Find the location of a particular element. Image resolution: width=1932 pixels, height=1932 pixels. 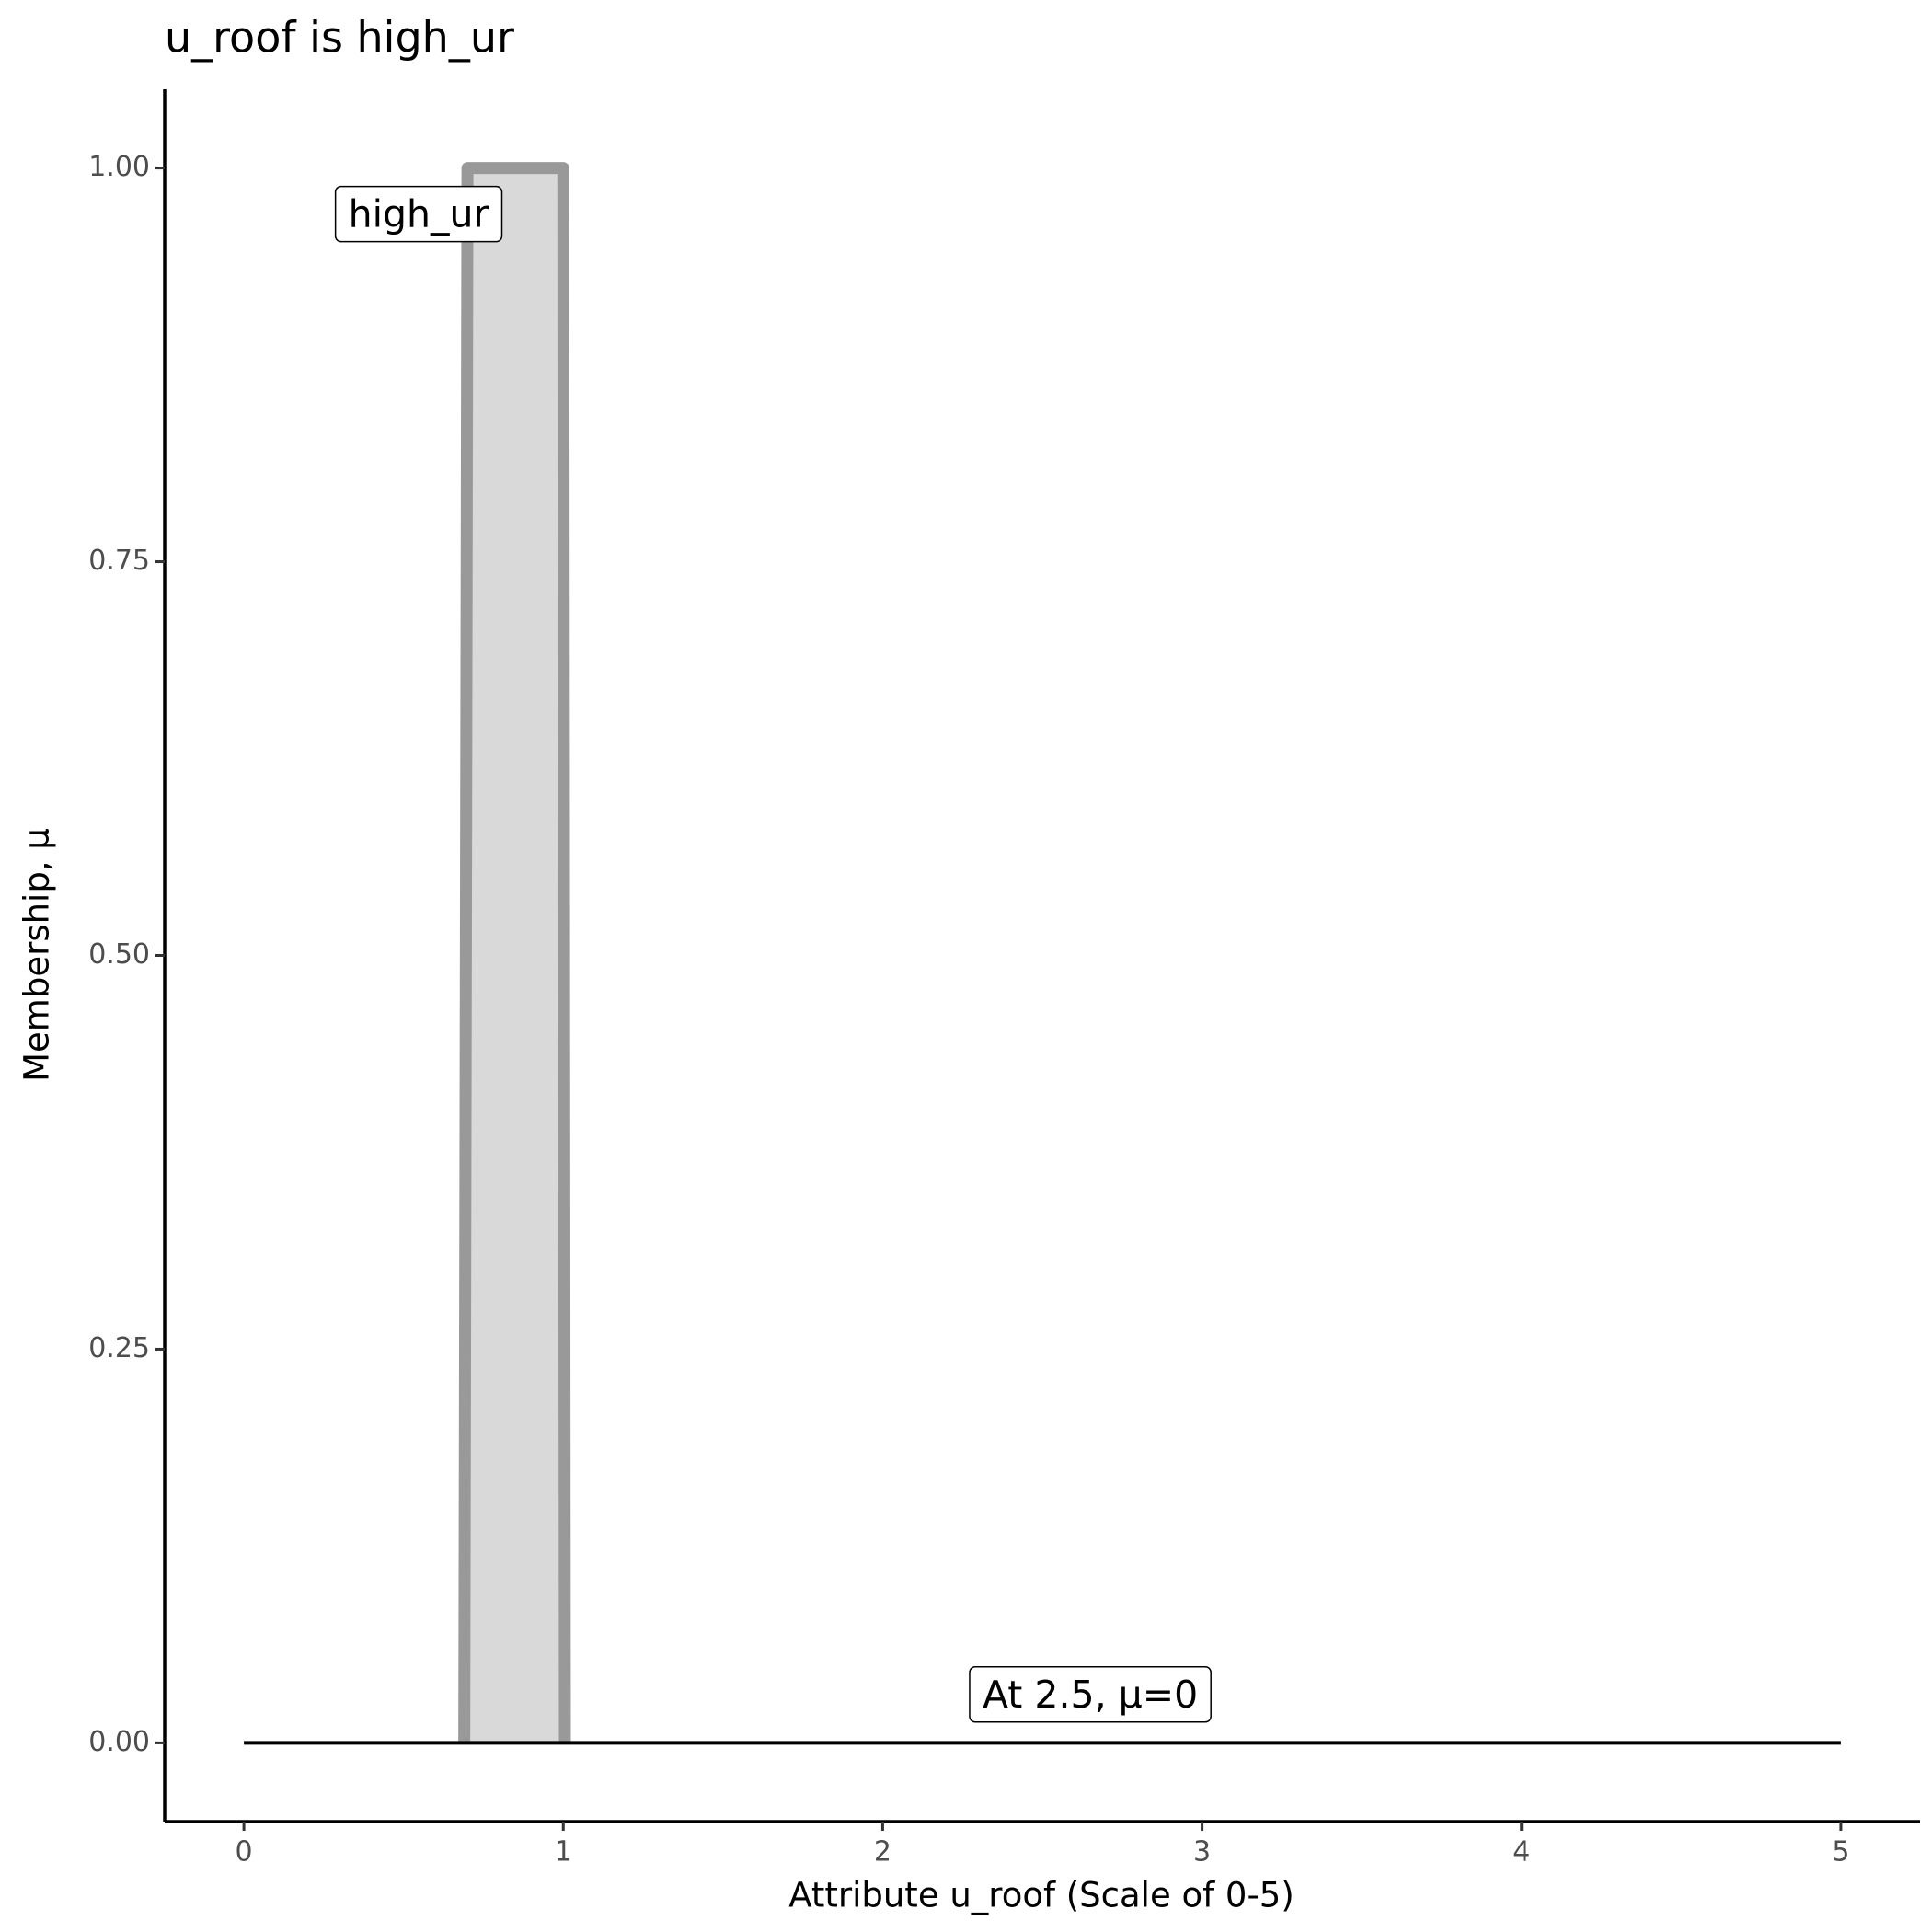

x-axis-title: Attribute u_roof (Scale of 0-5) is located at coordinates (1041, 1895).